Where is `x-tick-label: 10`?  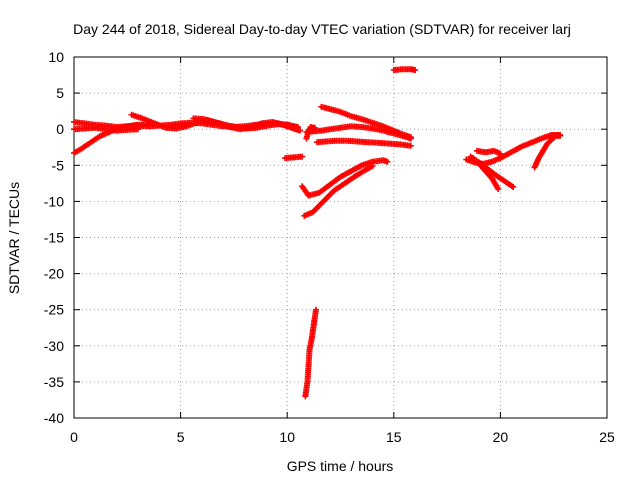
x-tick-label: 10 is located at coordinates (287, 437).